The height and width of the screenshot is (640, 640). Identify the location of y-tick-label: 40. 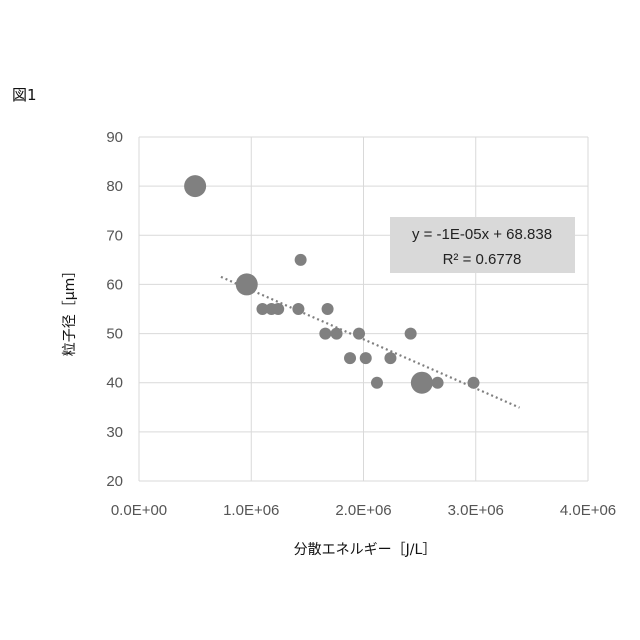
(114, 383).